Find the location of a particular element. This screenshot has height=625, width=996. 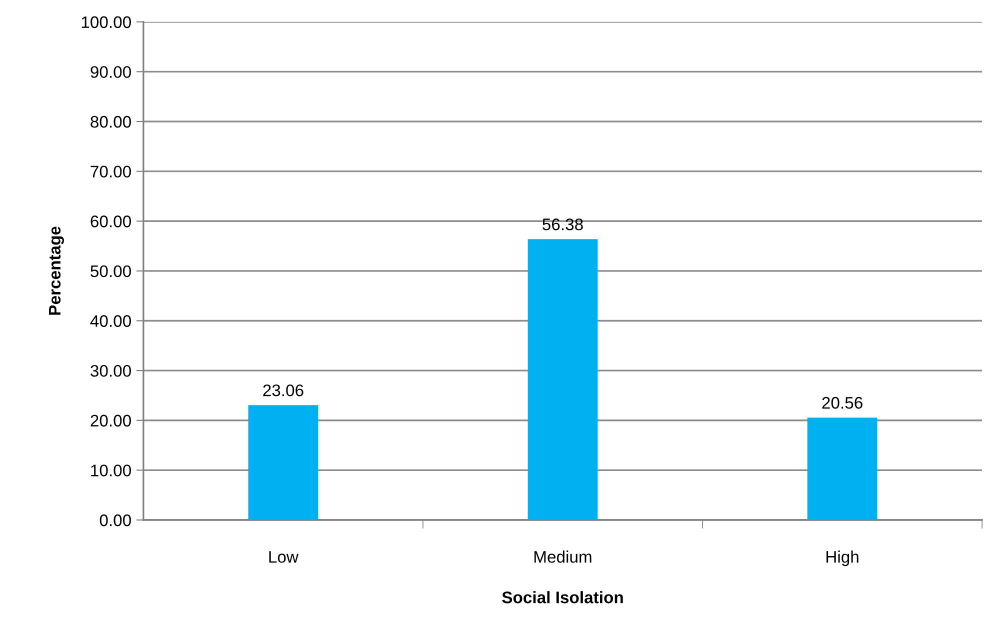

y-tick-label: 50.00 is located at coordinates (110, 271).